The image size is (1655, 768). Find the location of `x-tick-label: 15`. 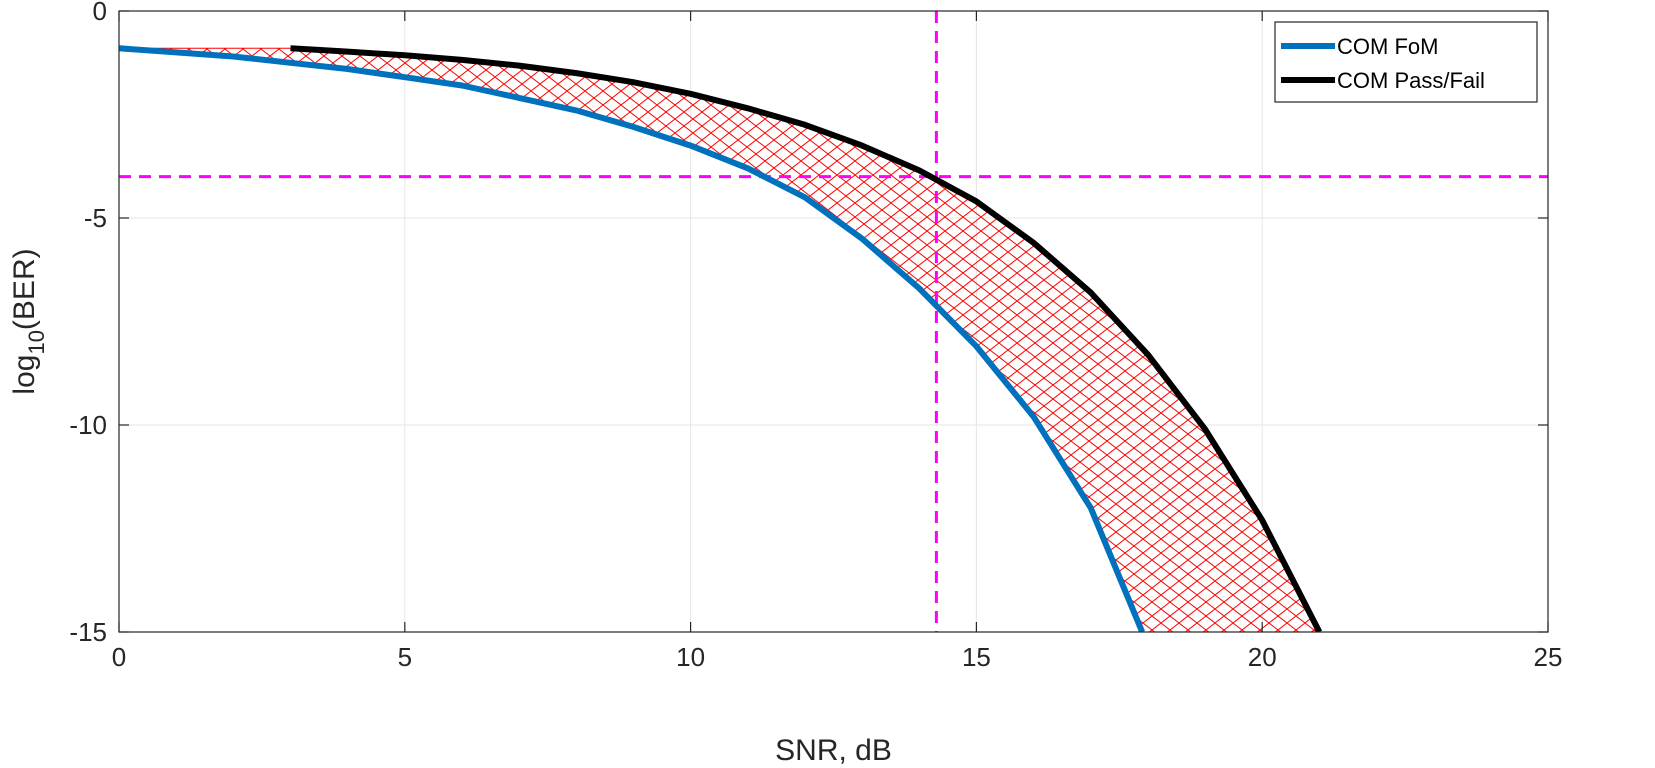

x-tick-label: 15 is located at coordinates (976, 657).